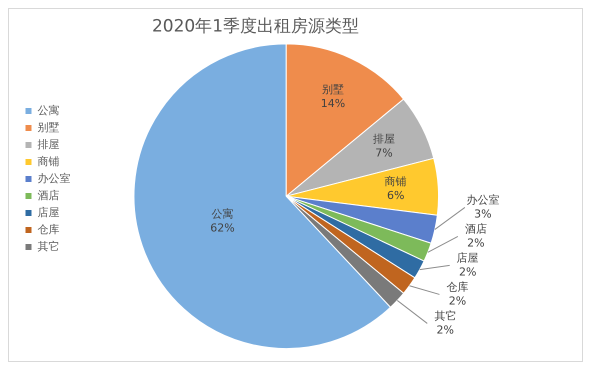 The width and height of the screenshot is (591, 370). Describe the element at coordinates (333, 103) in the screenshot. I see `data-label: 14%` at that location.